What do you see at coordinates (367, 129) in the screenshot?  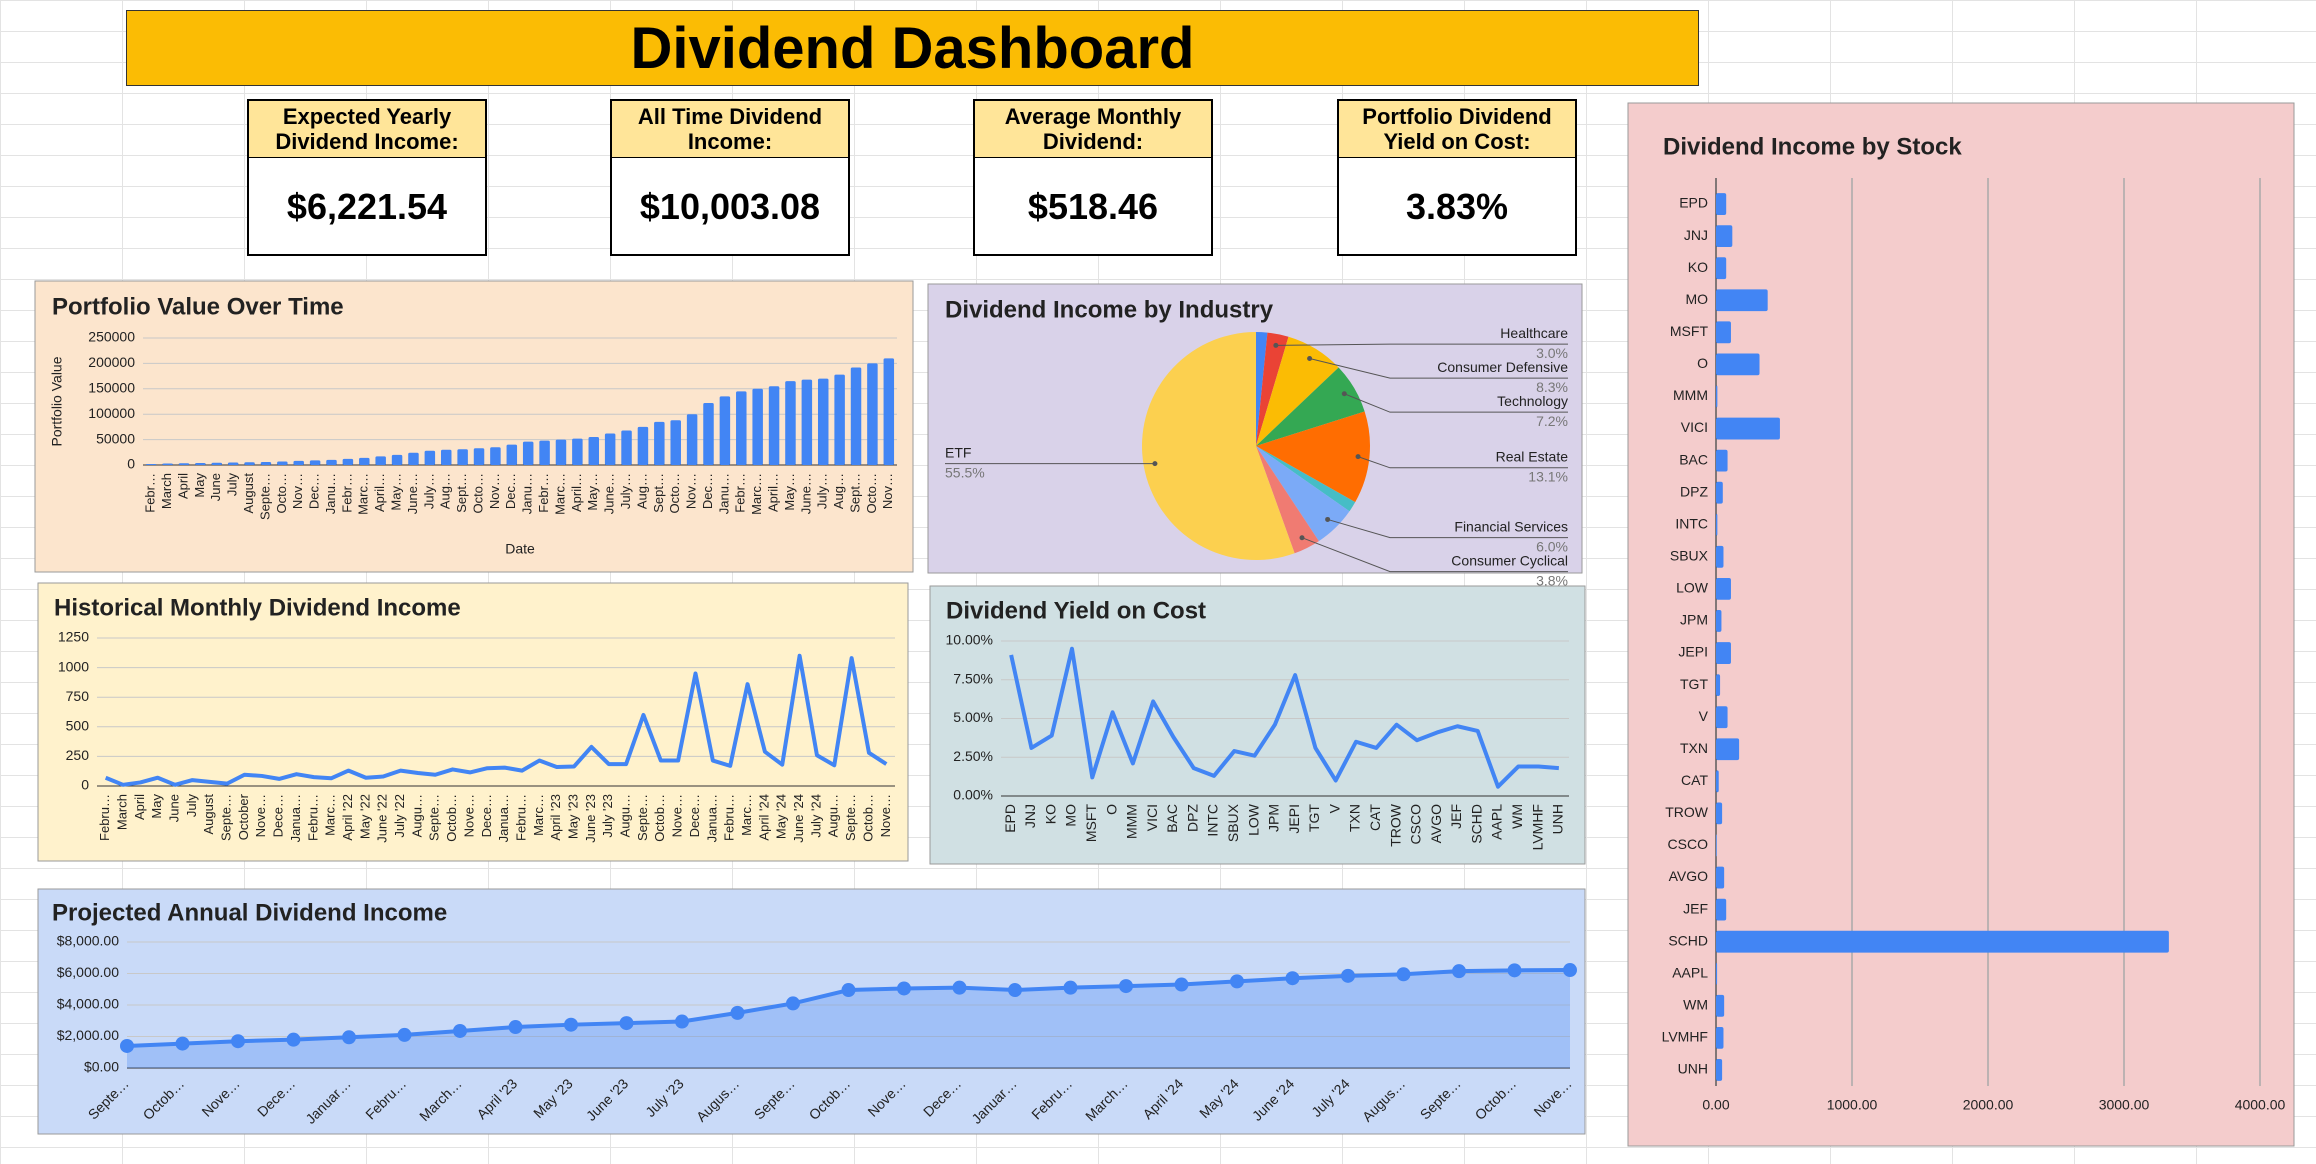 I see `kpi-label: Expected Yearly Dividend Income:` at bounding box center [367, 129].